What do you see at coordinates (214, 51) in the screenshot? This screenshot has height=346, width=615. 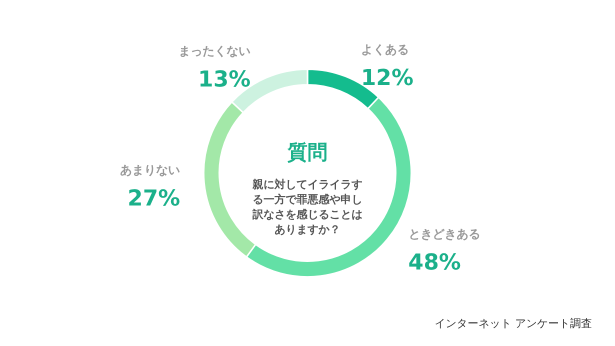 I see `slice-label: まったくない` at bounding box center [214, 51].